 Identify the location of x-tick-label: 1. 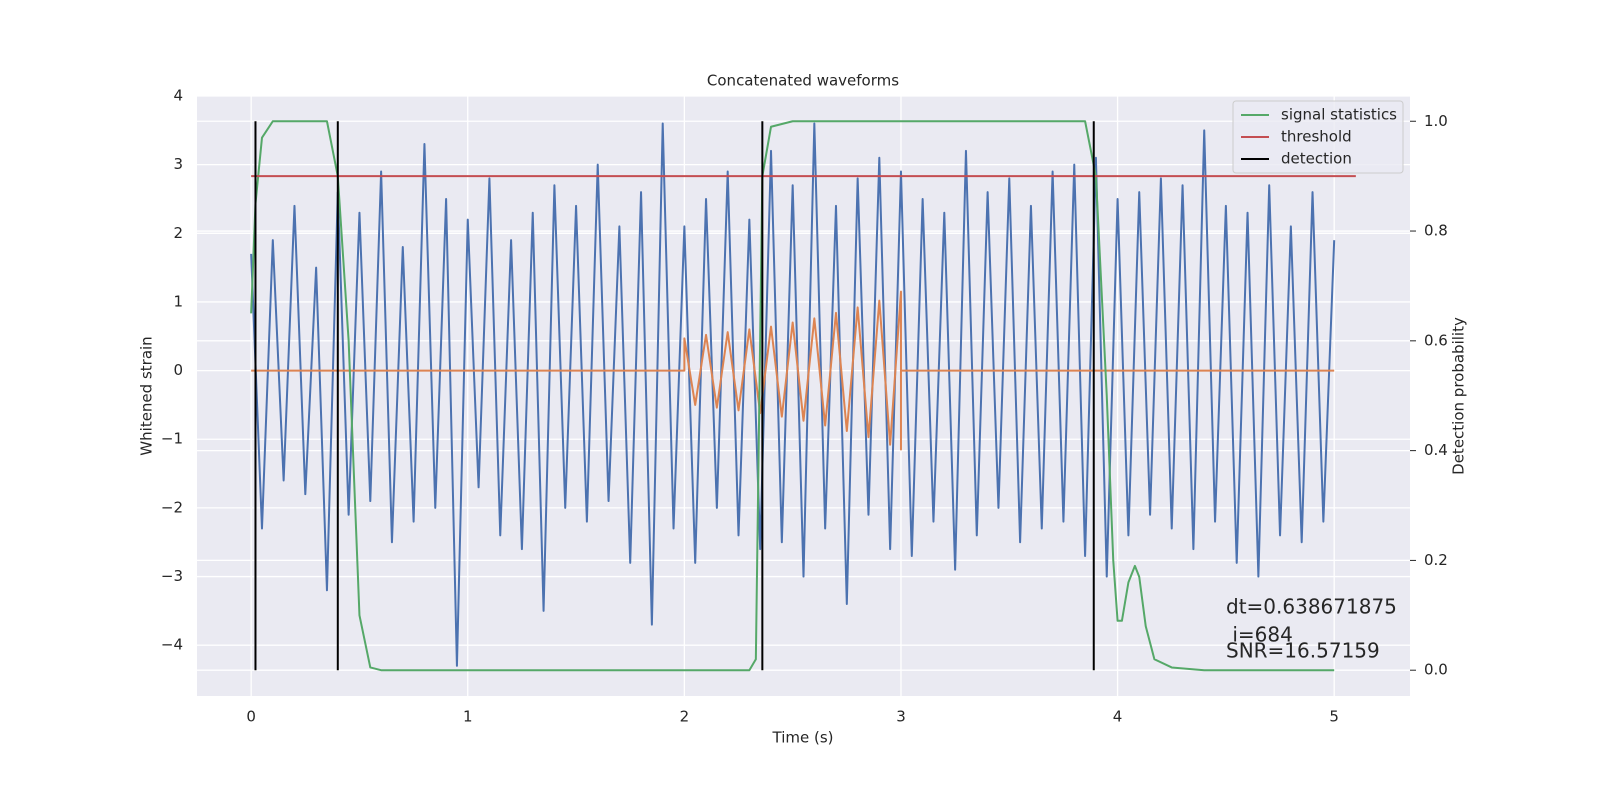
(468, 717).